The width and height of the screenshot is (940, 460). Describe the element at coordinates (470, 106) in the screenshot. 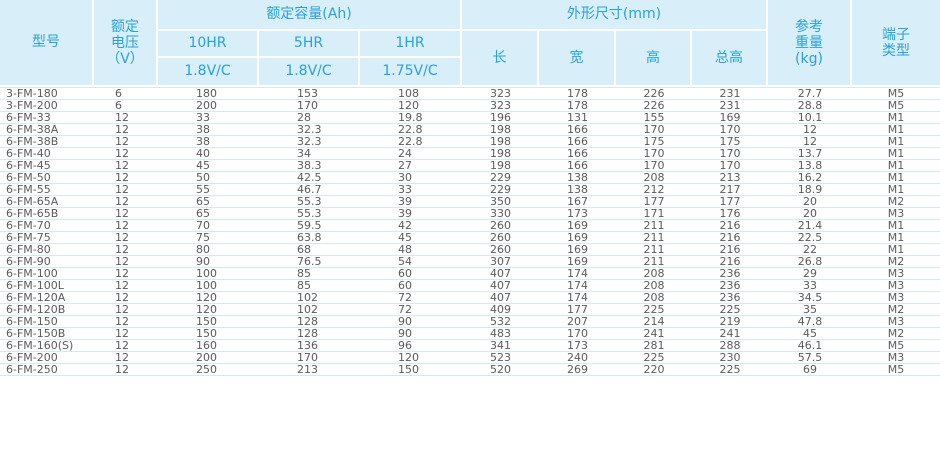

I see `table-row: 3-FM-200 6 200 170 120 323 178 226 231 28.8 M5` at that location.